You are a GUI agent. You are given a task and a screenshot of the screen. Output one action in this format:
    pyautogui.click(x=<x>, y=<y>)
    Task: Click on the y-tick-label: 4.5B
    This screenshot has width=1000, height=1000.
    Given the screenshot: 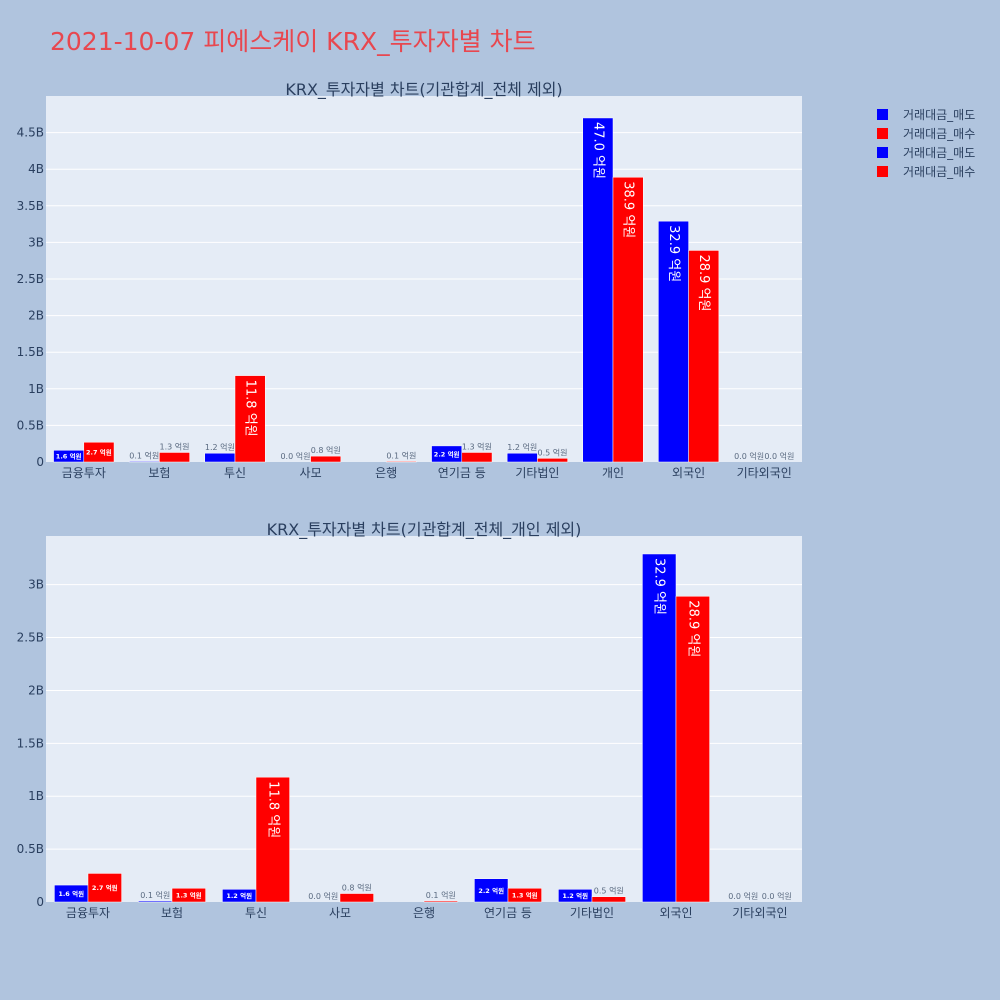 What is the action you would take?
    pyautogui.click(x=30, y=133)
    